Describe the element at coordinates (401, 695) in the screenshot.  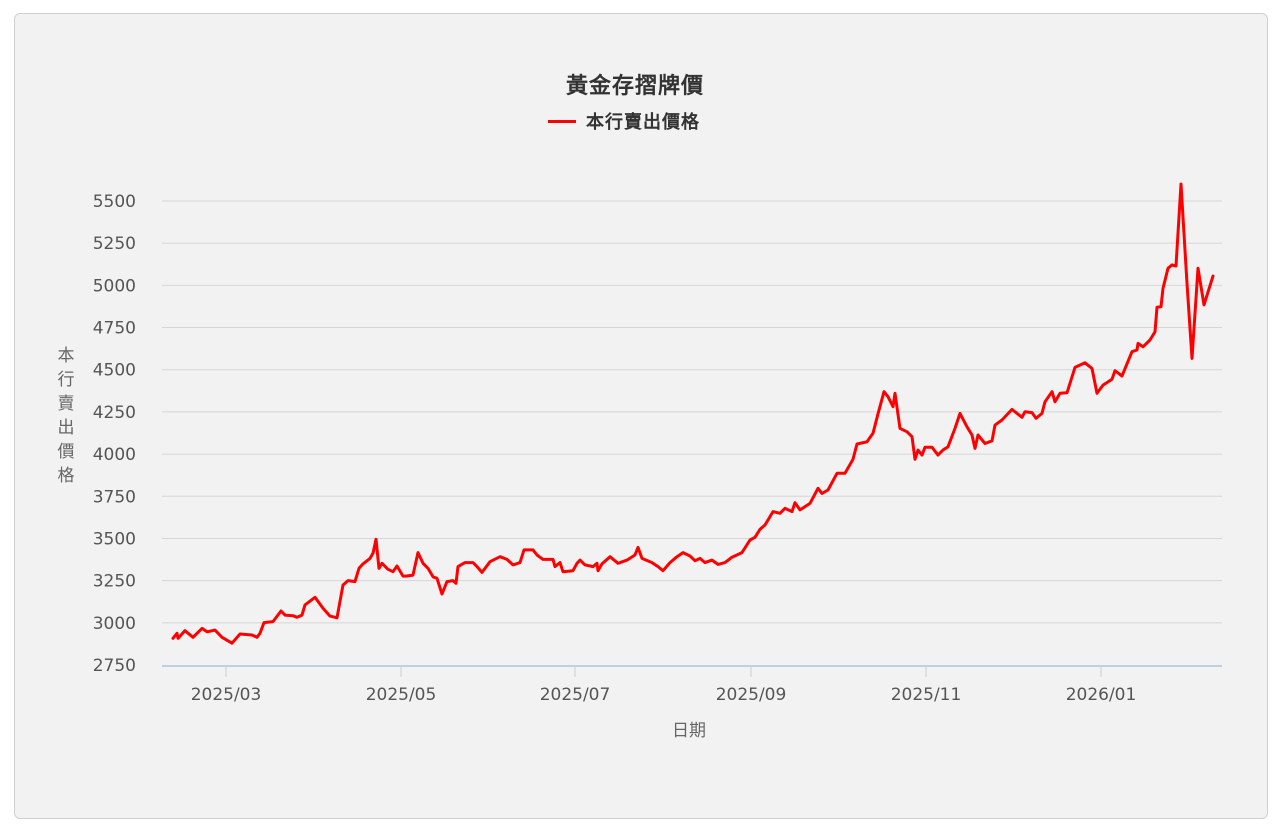
I see `x-tick-label: 2025/05` at that location.